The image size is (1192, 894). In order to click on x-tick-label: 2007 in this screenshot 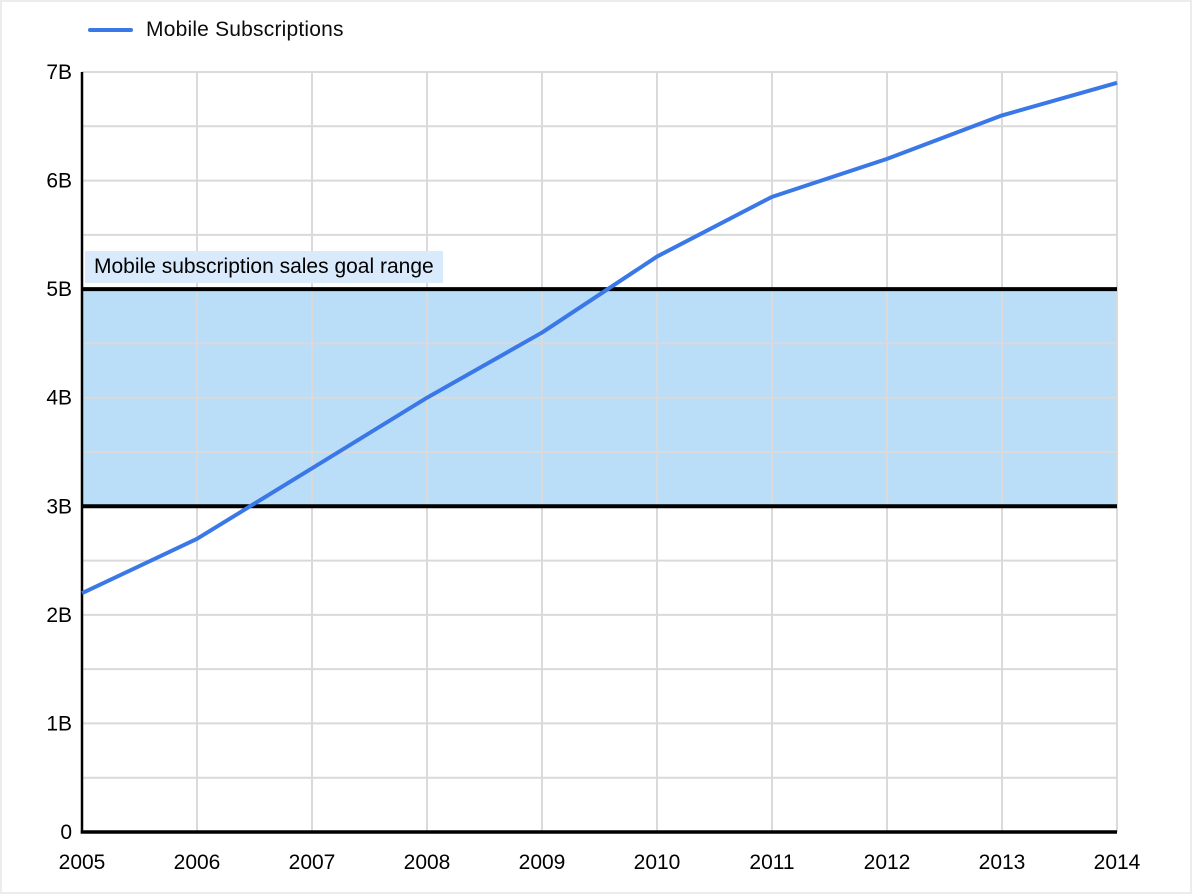, I will do `click(312, 862)`.